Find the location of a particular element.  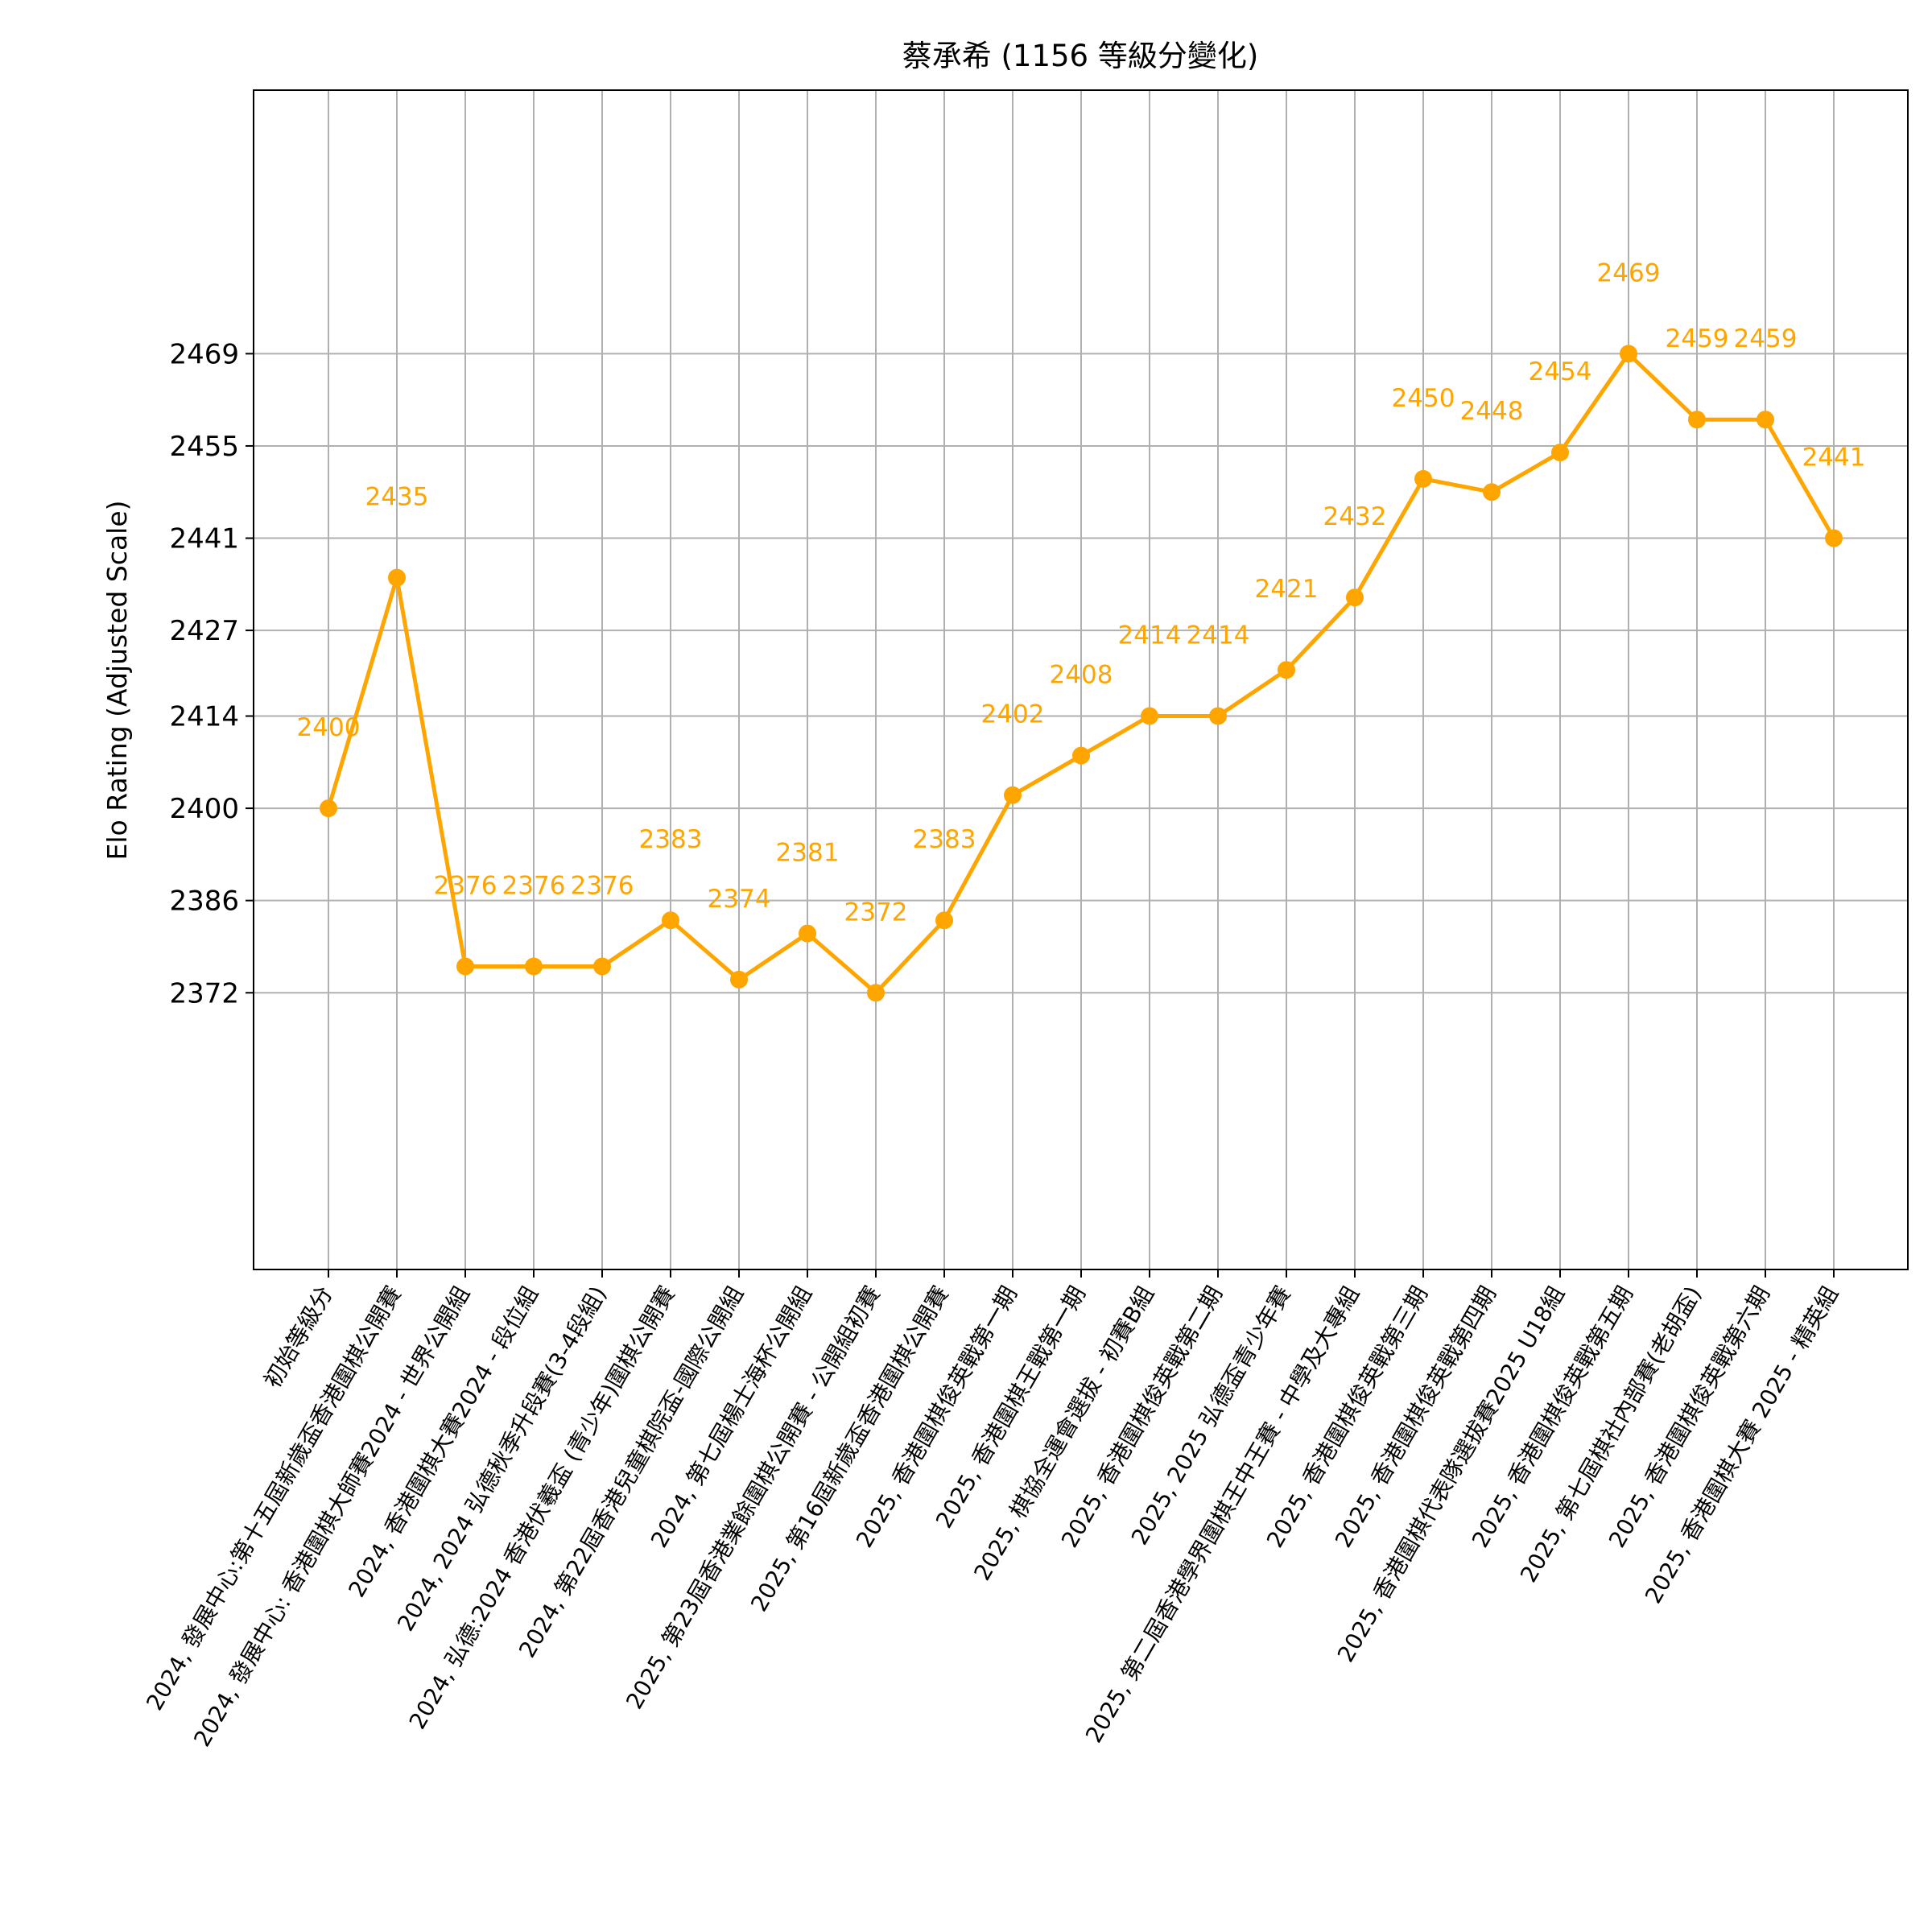

data-label: 2408 is located at coordinates (1081, 675).